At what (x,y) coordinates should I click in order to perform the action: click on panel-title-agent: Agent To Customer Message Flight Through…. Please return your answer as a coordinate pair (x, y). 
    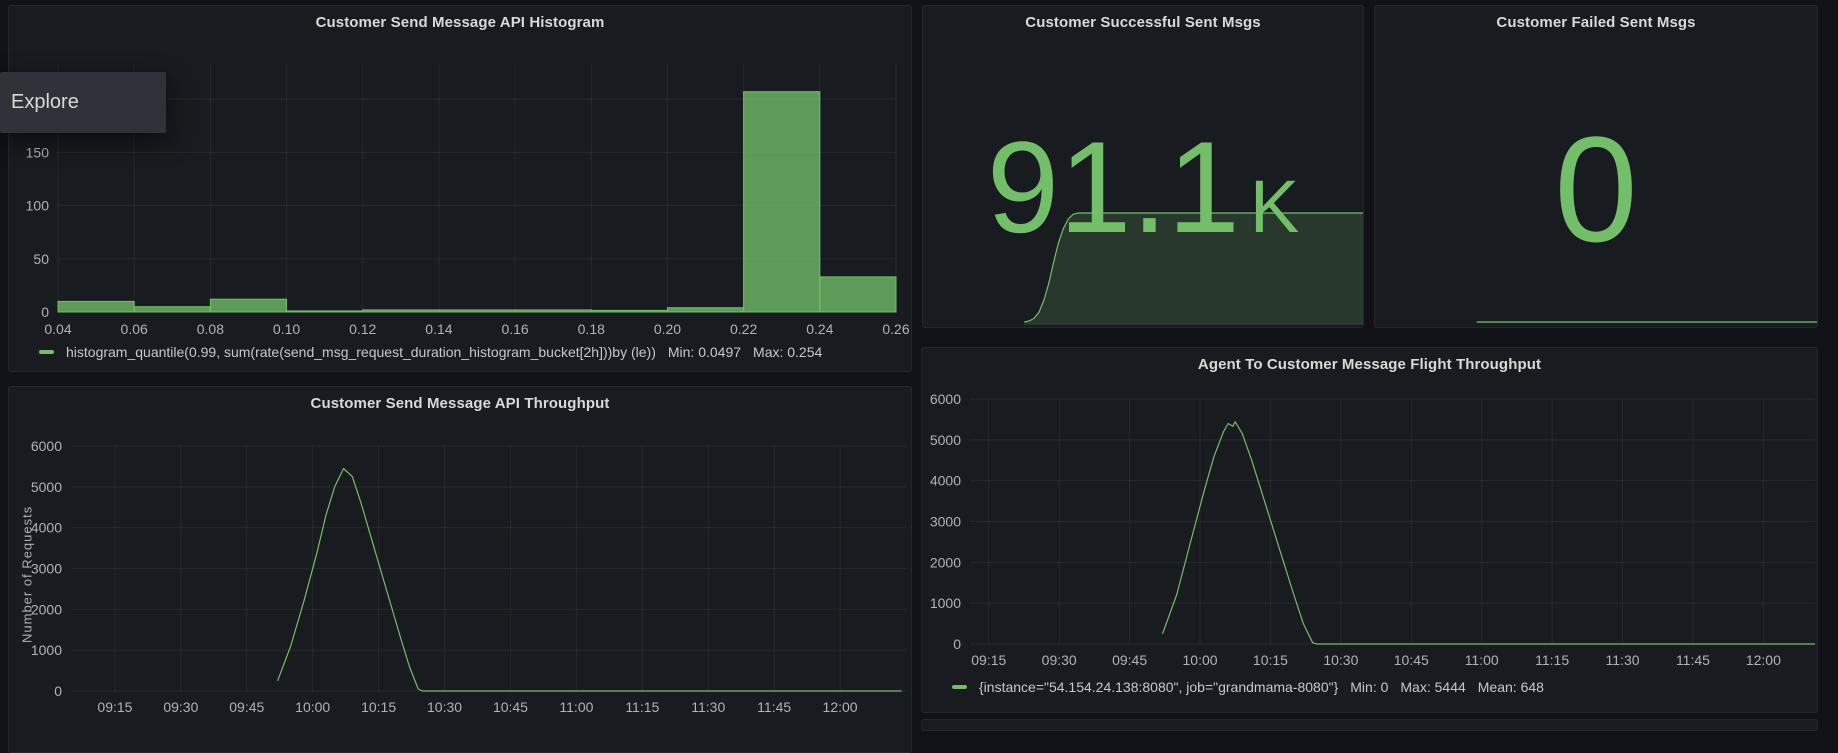
    Looking at the image, I should click on (1369, 364).